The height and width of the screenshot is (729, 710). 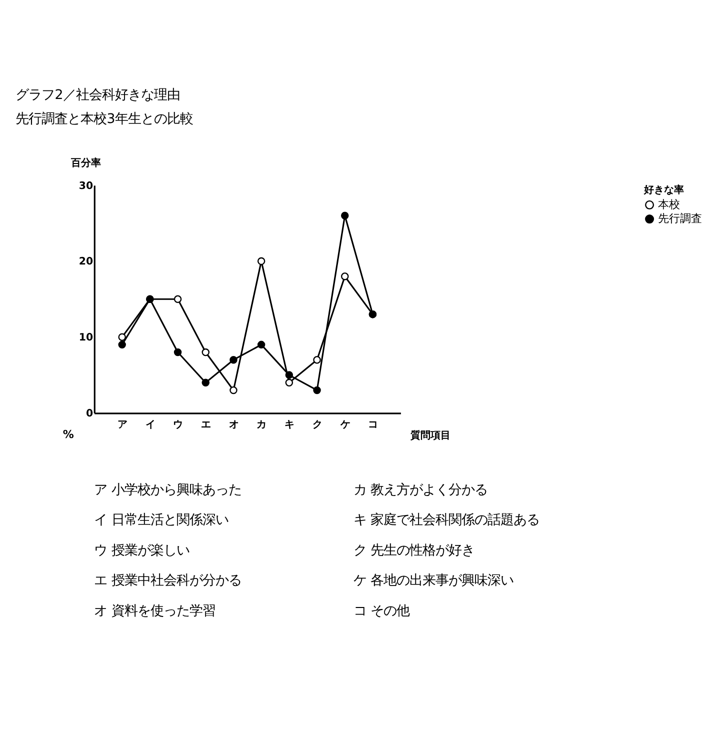 I want to click on y-tick-label: 30, so click(x=86, y=186).